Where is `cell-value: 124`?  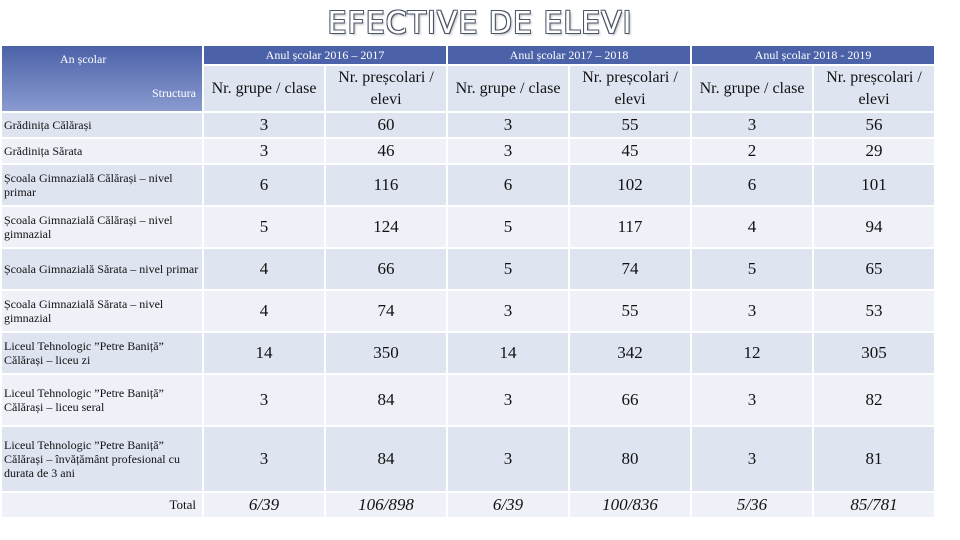 cell-value: 124 is located at coordinates (386, 227).